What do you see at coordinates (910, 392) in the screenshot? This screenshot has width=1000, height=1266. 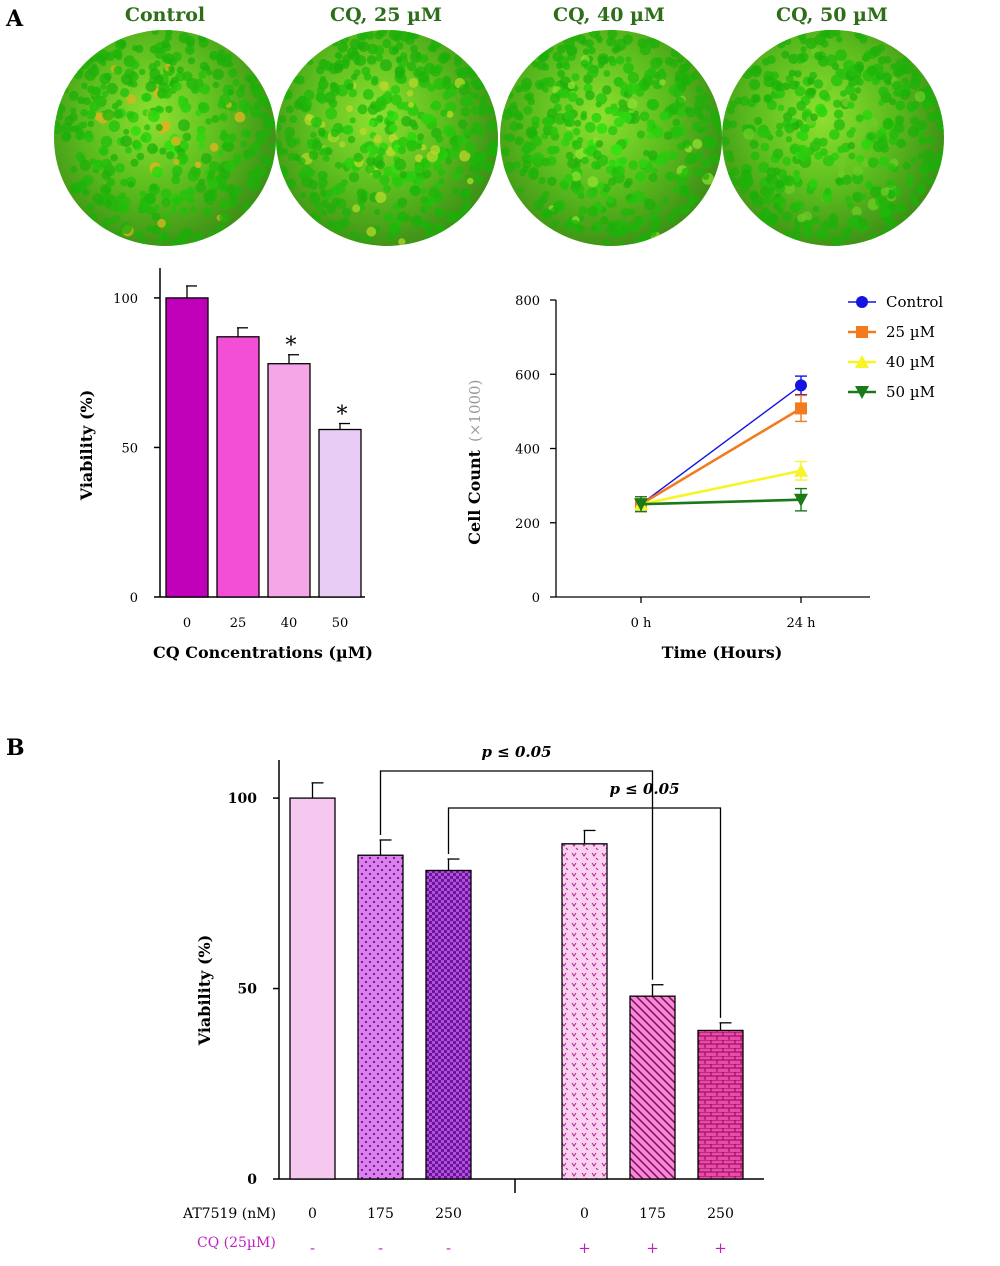 I see `legend-label: 50 µM` at bounding box center [910, 392].